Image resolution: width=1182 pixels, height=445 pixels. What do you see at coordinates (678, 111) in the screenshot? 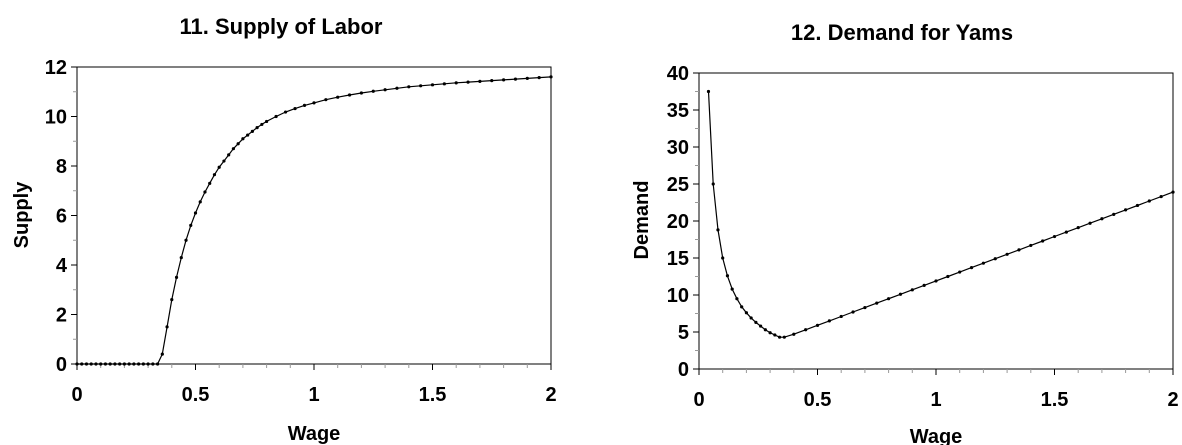
I see `y-tick-label: 35` at bounding box center [678, 111].